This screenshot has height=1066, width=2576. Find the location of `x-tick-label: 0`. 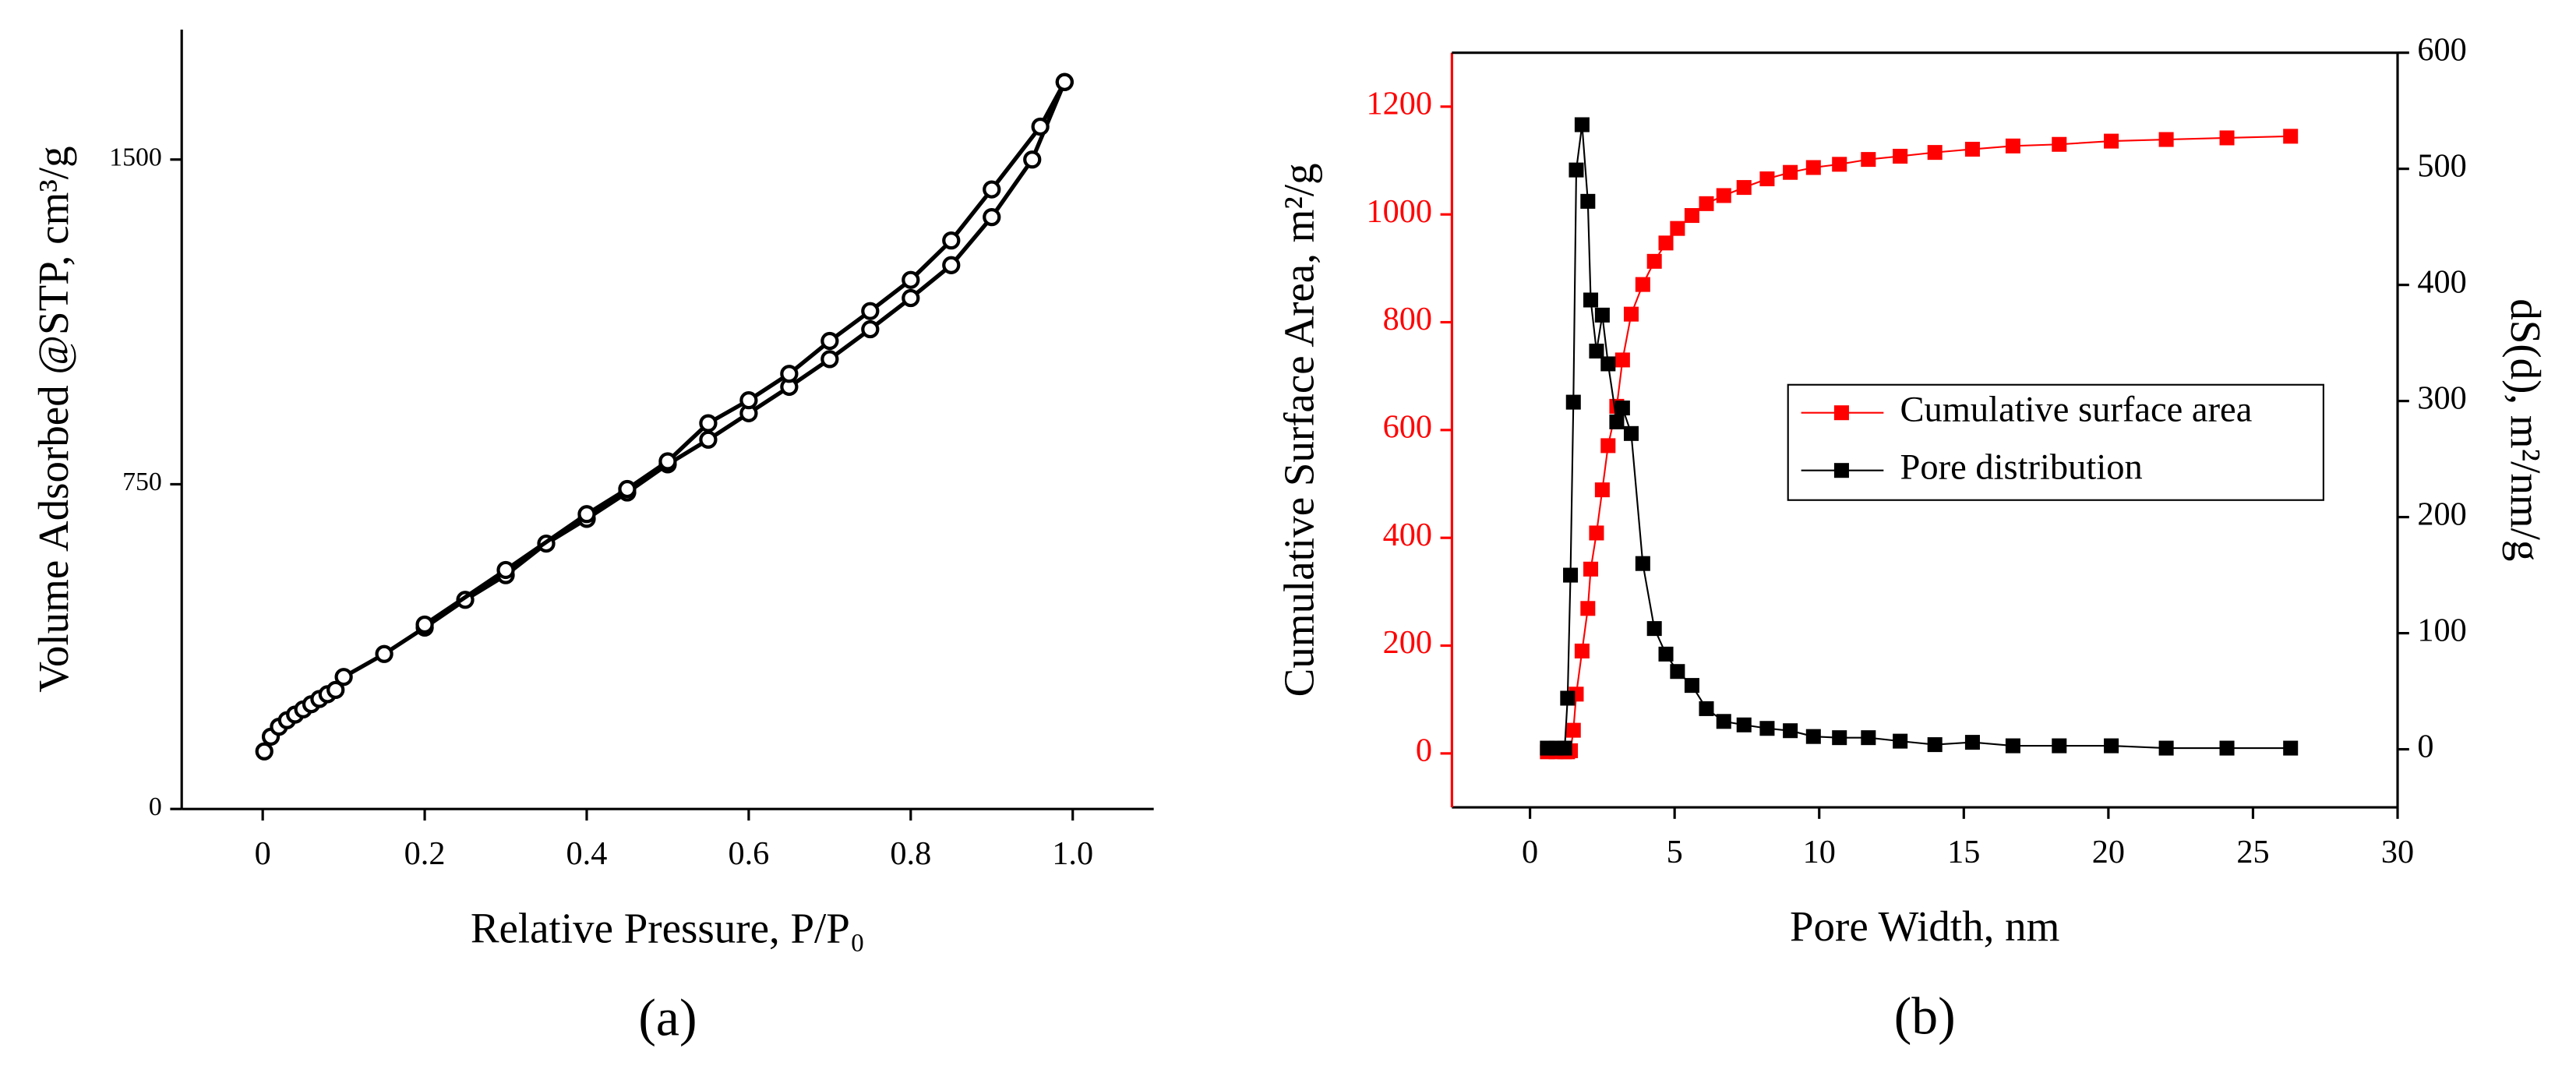

x-tick-label: 0 is located at coordinates (263, 853).